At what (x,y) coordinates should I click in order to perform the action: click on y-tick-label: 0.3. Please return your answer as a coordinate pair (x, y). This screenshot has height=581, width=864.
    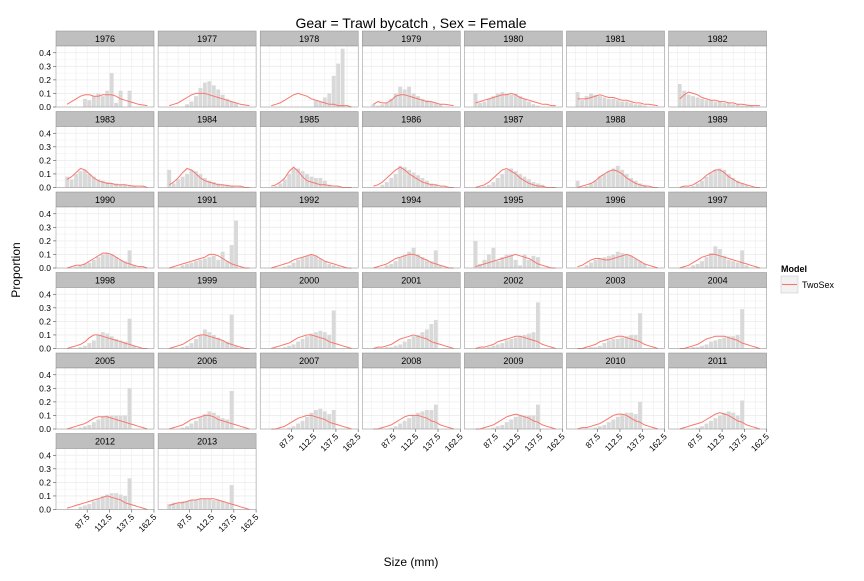
    Looking at the image, I should click on (45, 308).